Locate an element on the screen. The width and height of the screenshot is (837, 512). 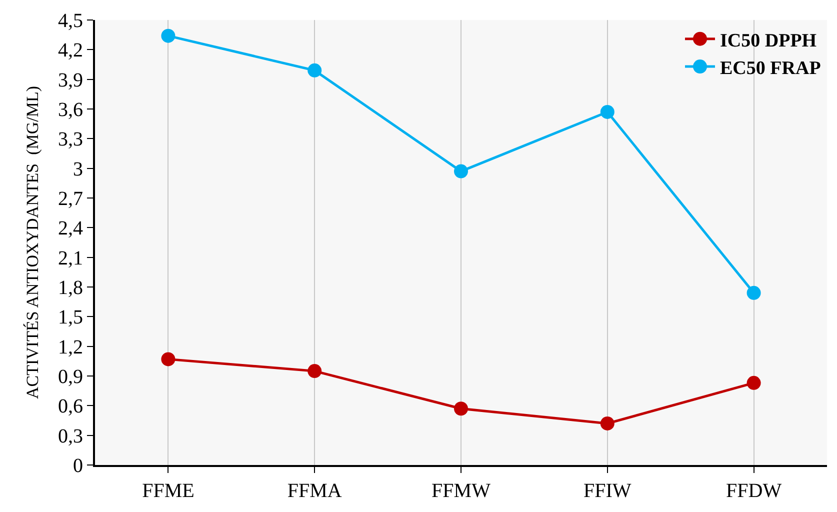
y-tick-label: 3,9 is located at coordinates (70, 80).